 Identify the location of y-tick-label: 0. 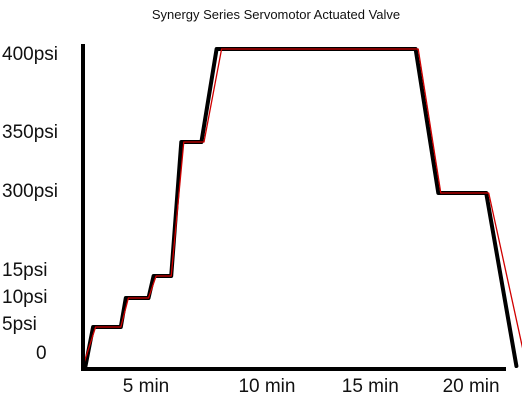
(41, 353).